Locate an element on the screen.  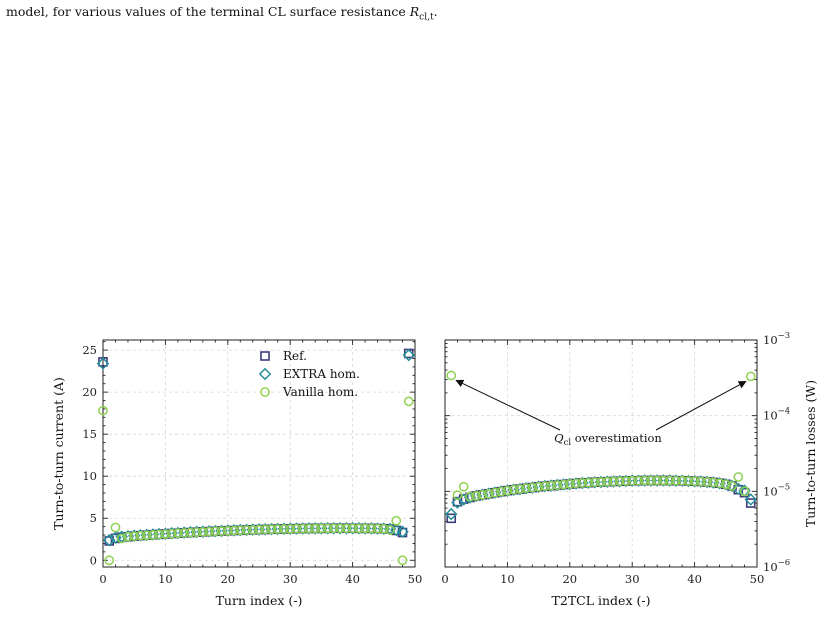
y-tick-label: 5 is located at coordinates (93, 518).